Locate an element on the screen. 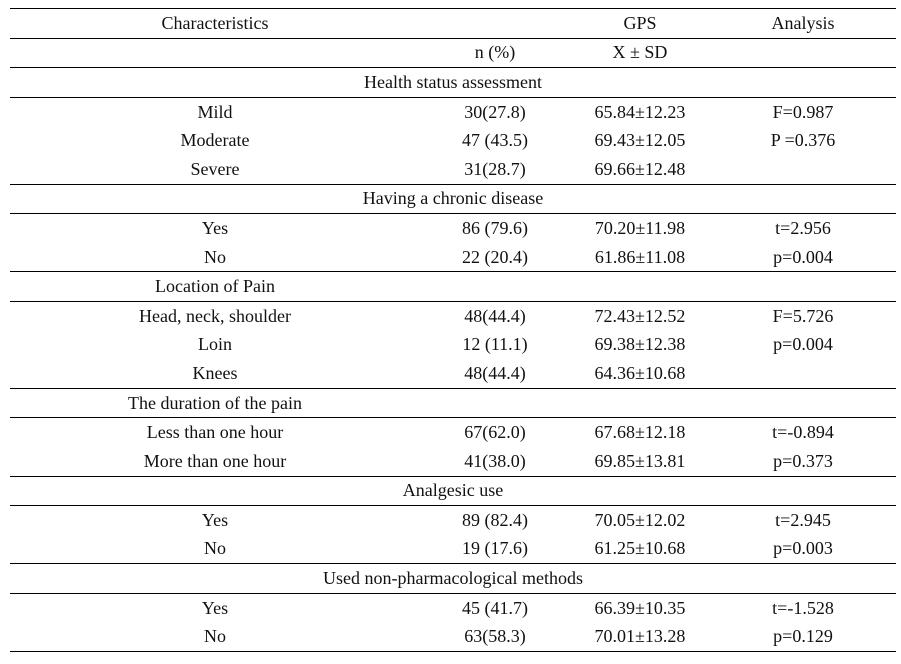 This screenshot has width=901, height=664. data-row: No 63(58.3) 70.01±13.28 p=0.129 is located at coordinates (453, 637).